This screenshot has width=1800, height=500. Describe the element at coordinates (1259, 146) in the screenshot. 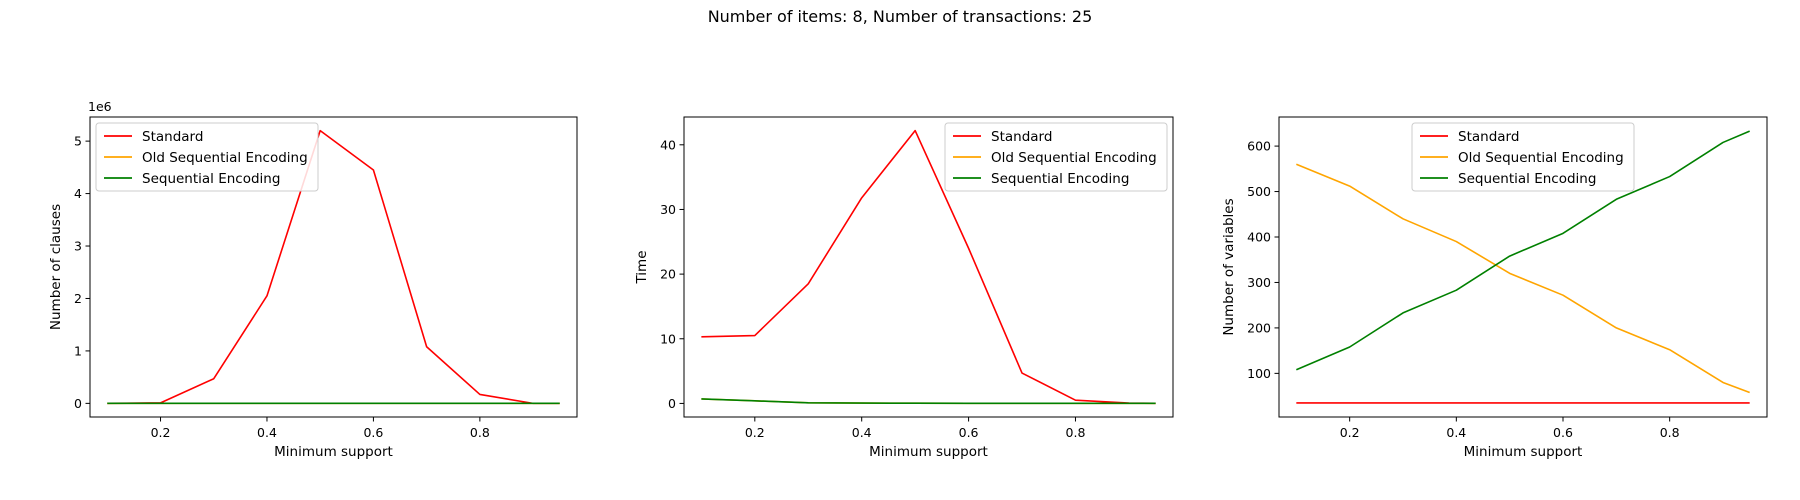

I see `y-tick-label: 600` at that location.